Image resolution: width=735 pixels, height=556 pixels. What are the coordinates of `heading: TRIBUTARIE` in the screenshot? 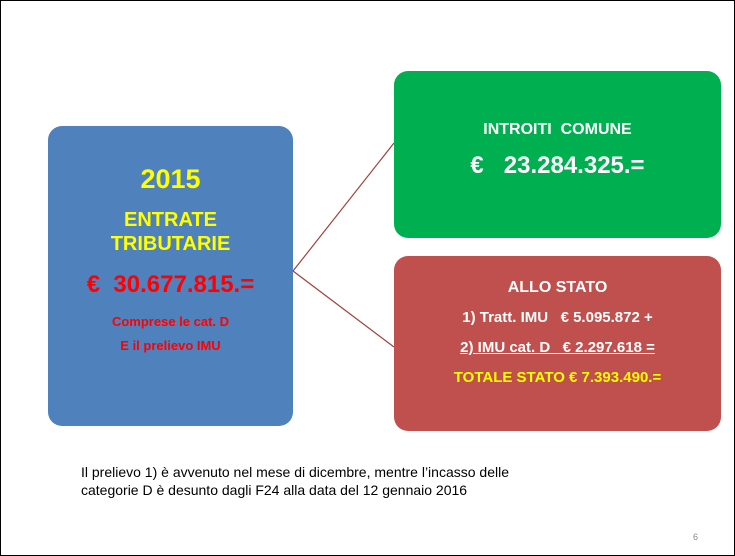 It's located at (170, 244).